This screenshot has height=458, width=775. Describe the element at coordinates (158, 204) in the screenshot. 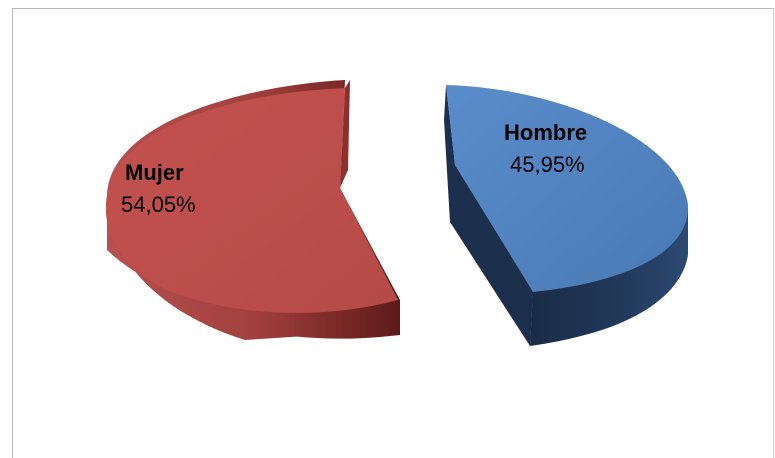

I see `label-mujer-value: 54,05%` at that location.